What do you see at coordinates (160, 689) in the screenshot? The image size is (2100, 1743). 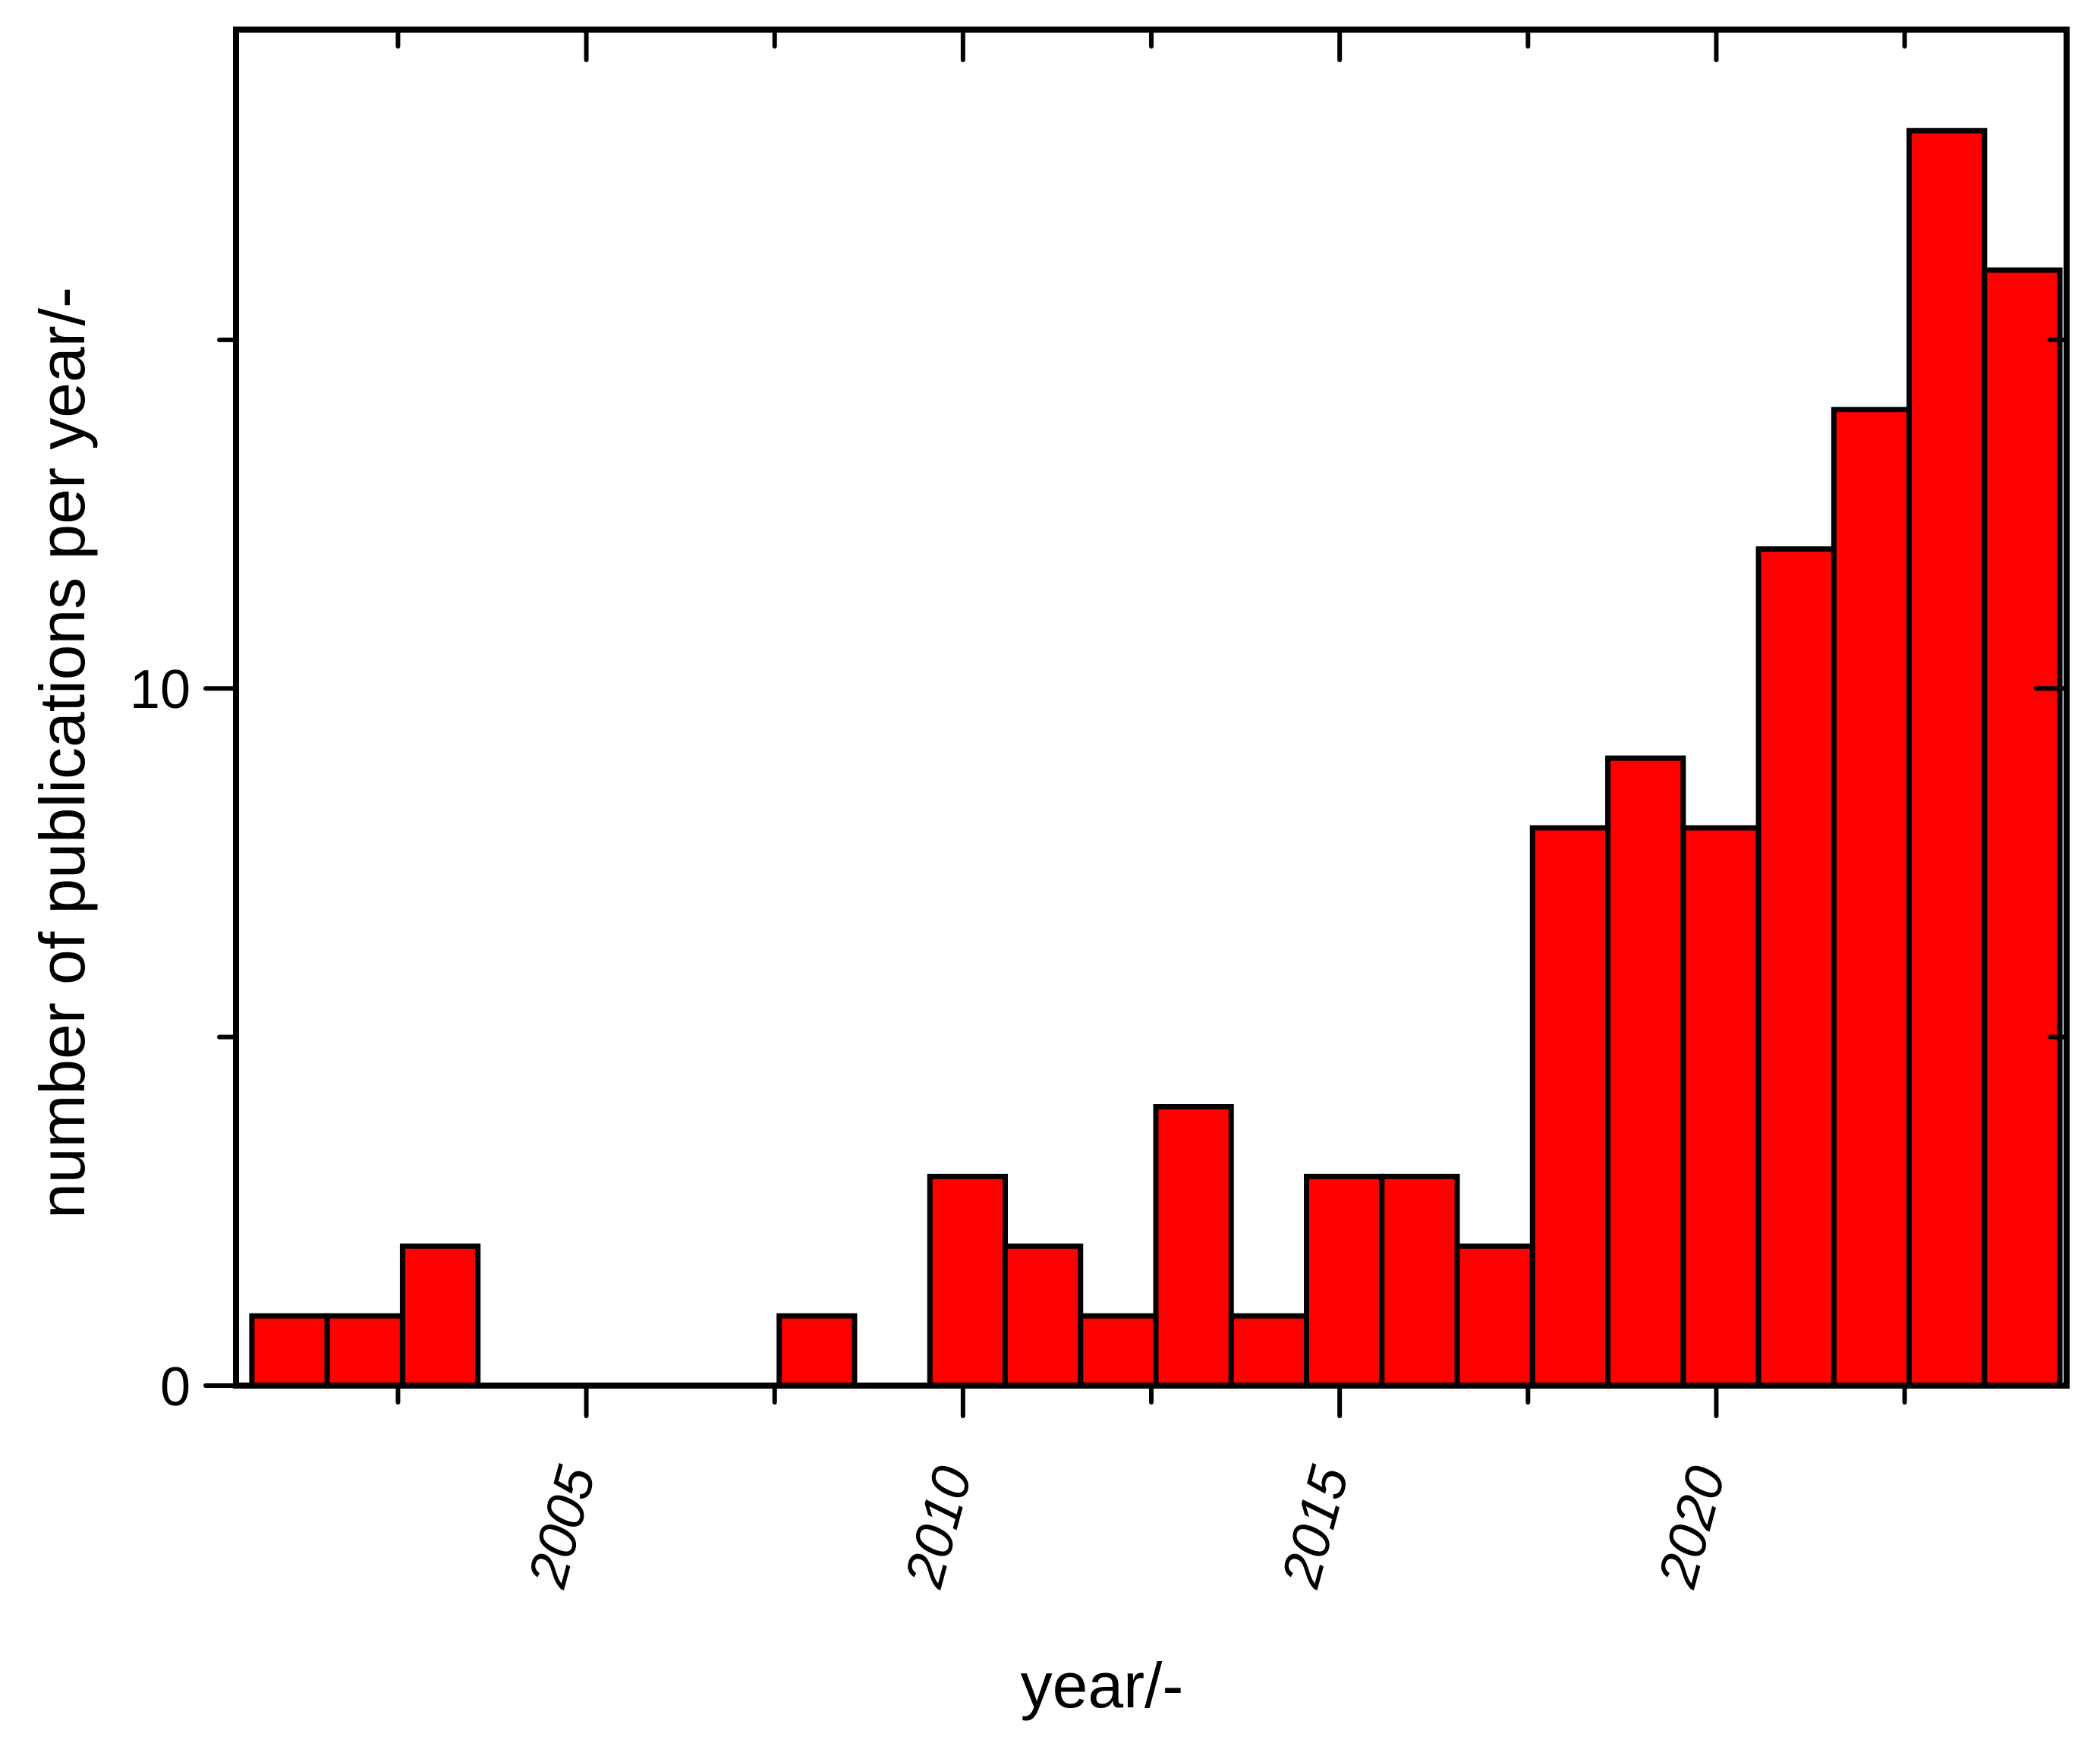 I see `y-tick-label: 10` at bounding box center [160, 689].